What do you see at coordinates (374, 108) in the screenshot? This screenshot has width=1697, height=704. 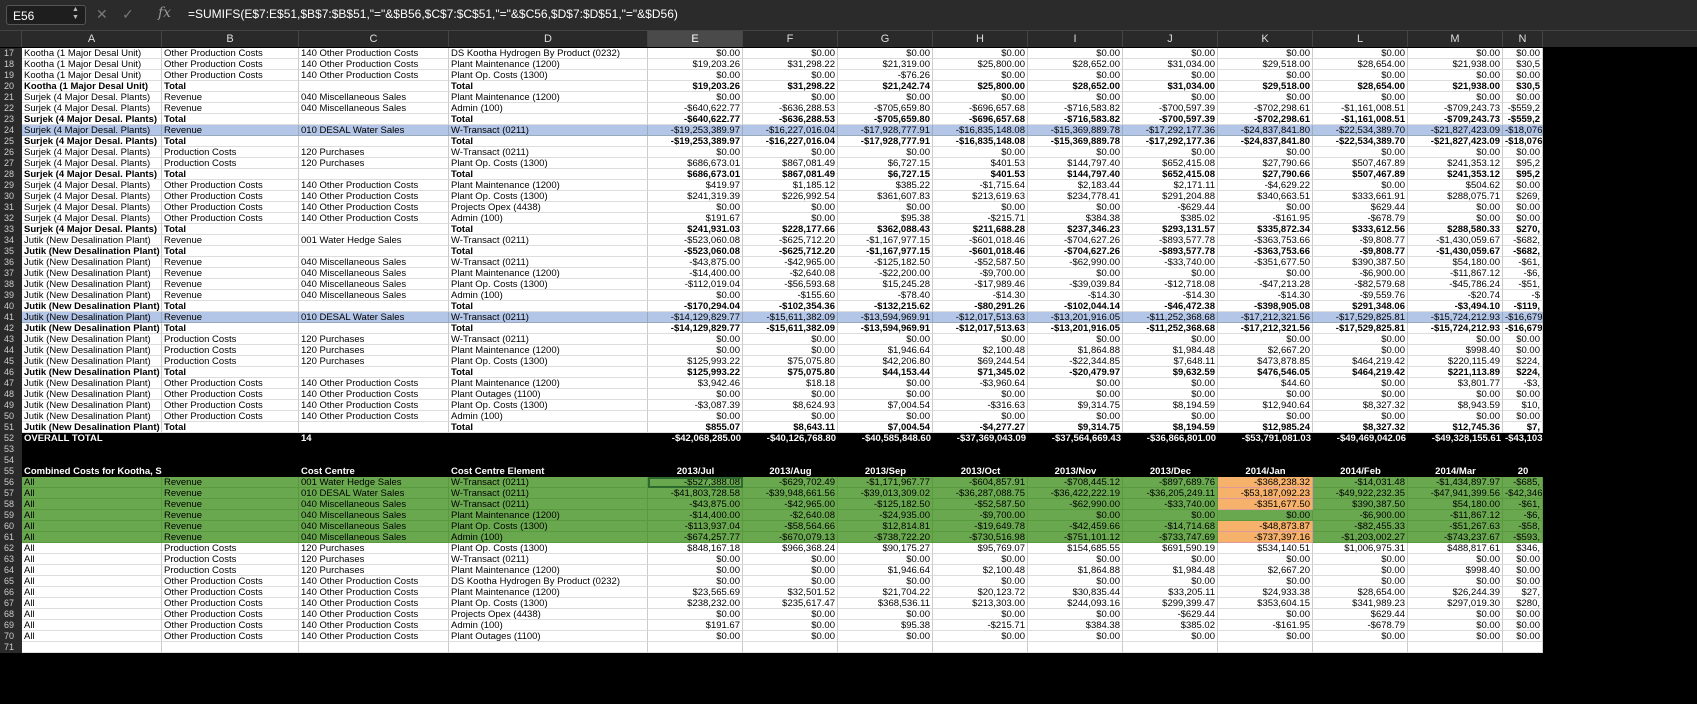 I see `cell-c22: 040 Miscellaneous Sales` at bounding box center [374, 108].